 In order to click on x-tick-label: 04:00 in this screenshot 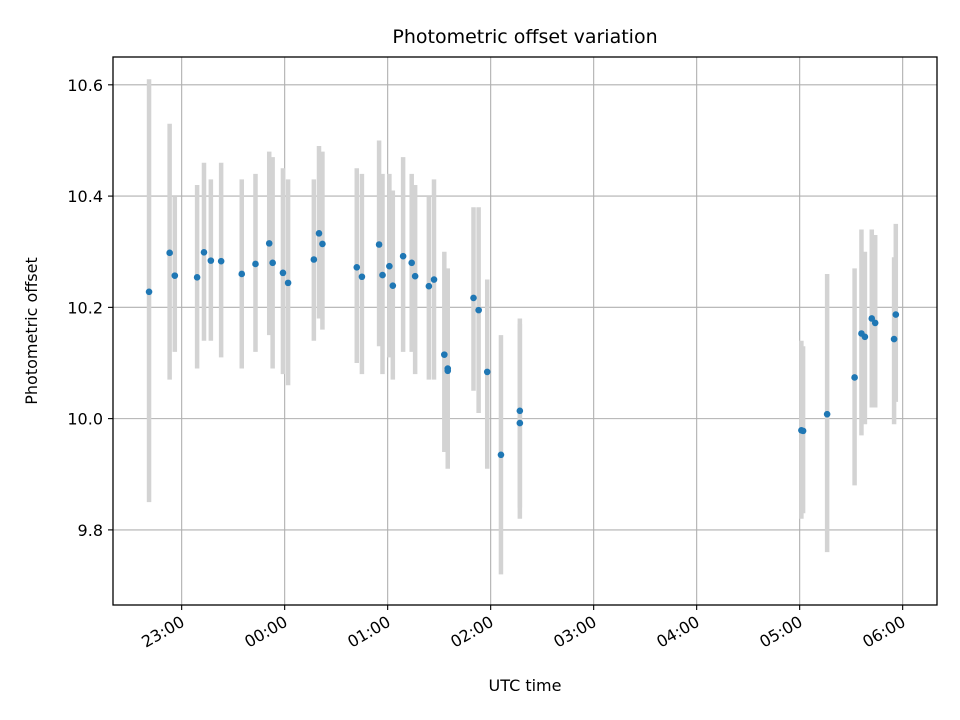, I will do `click(677, 632)`.